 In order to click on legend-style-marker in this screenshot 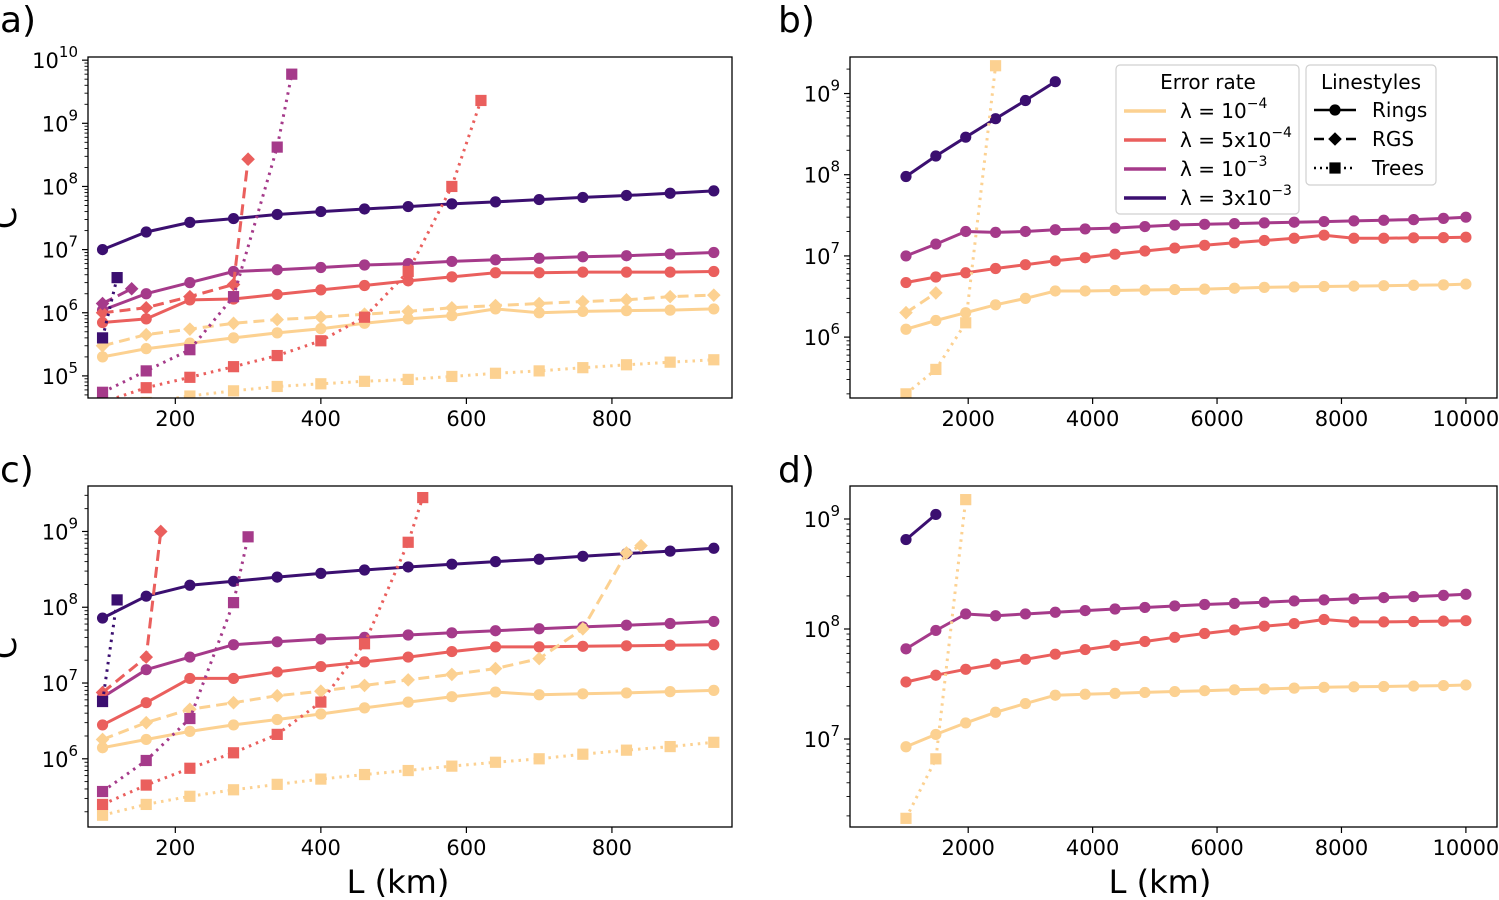, I will do `click(1335, 168)`.